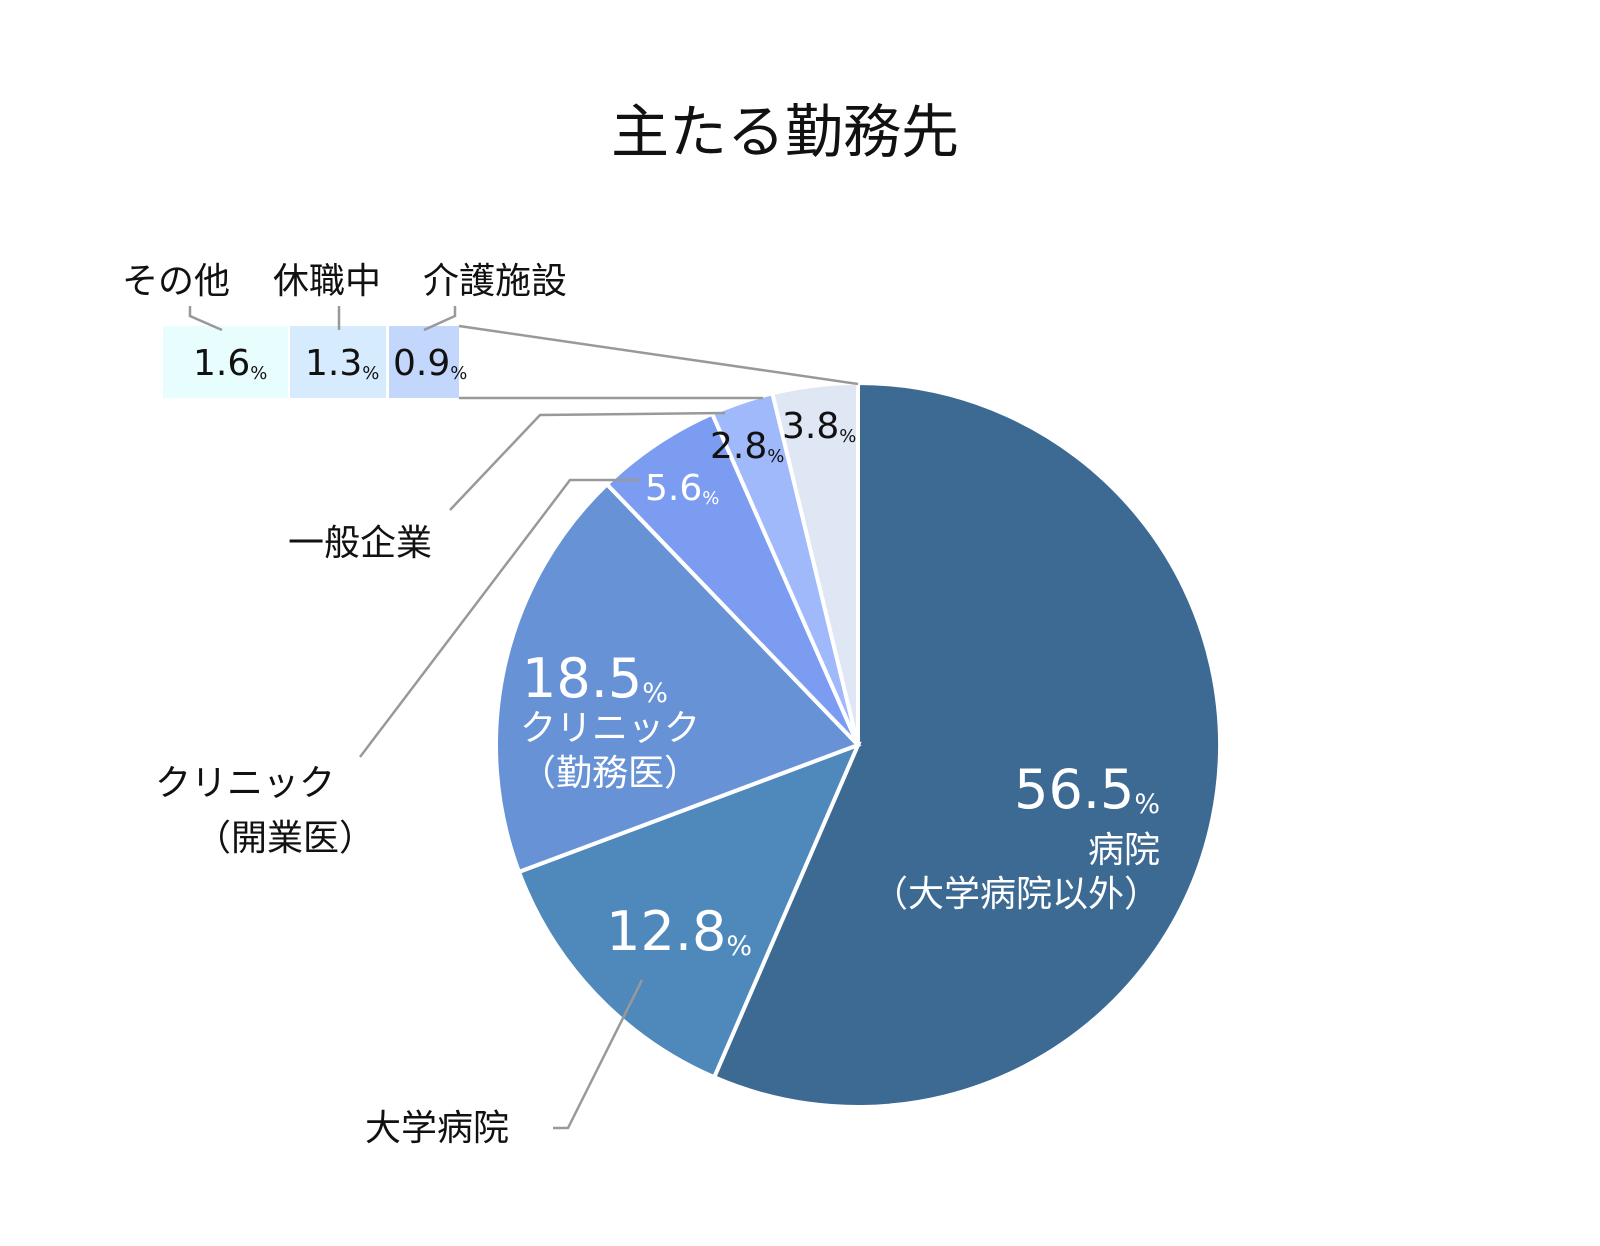 The width and height of the screenshot is (1600, 1246). What do you see at coordinates (342, 363) in the screenshot?
I see `value-label: 1.3%` at bounding box center [342, 363].